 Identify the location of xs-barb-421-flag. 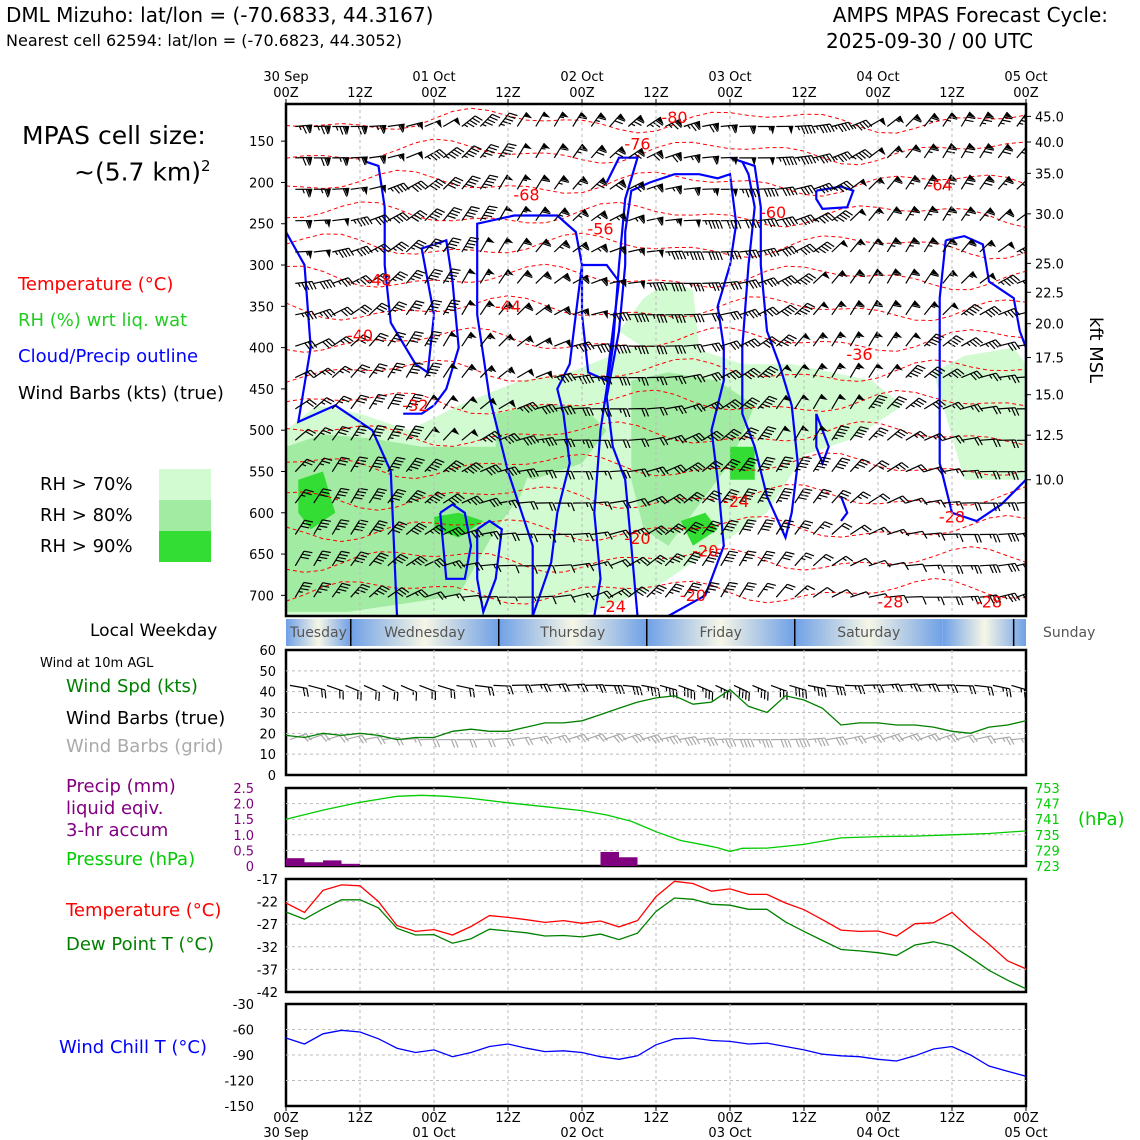
(788, 282).